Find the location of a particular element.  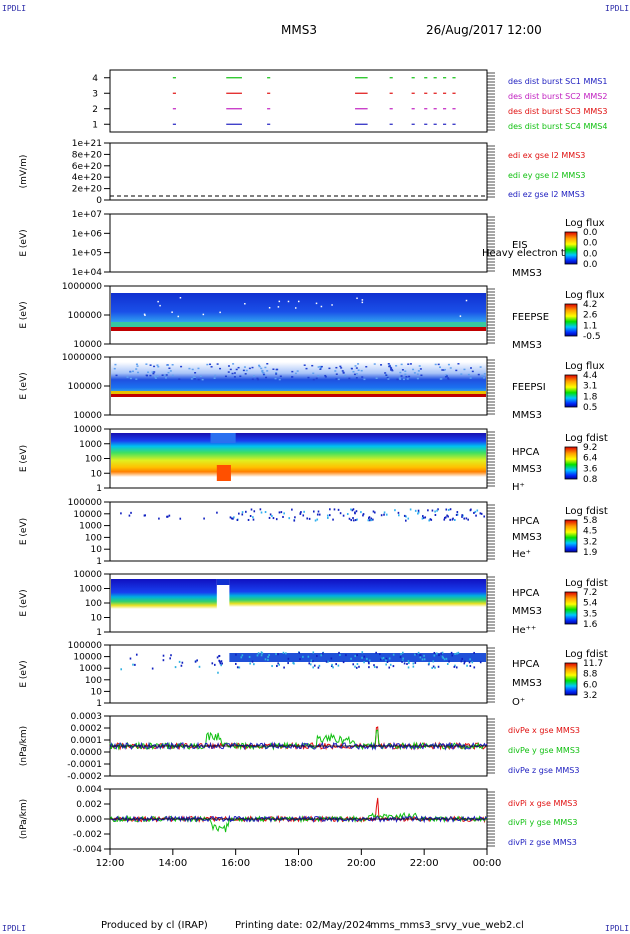

y-tick-label: 100 is located at coordinates (93, 681).